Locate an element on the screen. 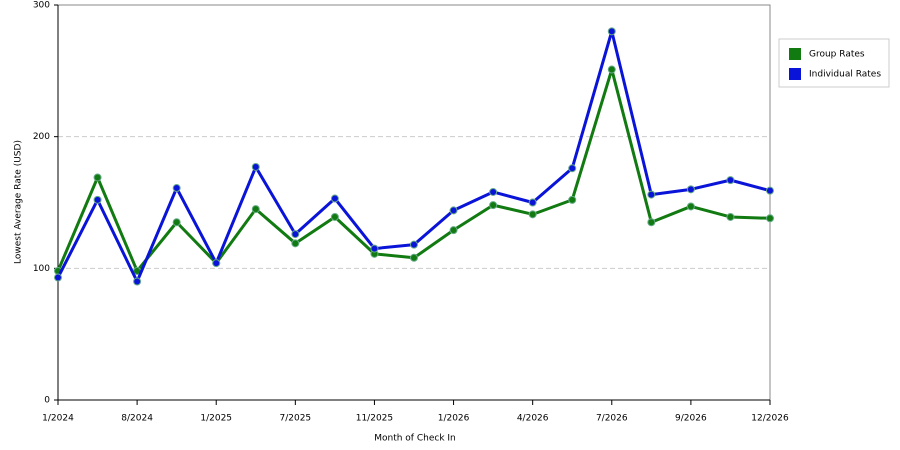 This screenshot has width=900, height=450. legend-label: Individual Rates is located at coordinates (845, 75).